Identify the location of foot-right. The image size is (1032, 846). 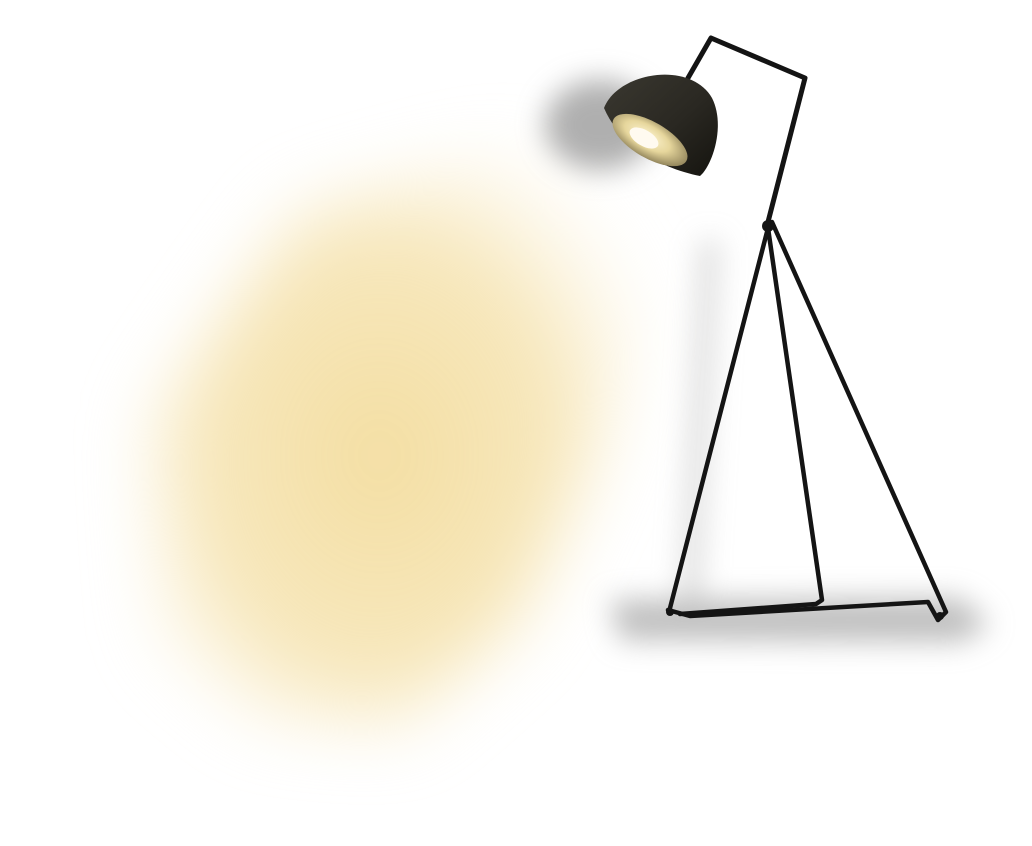
(940, 616).